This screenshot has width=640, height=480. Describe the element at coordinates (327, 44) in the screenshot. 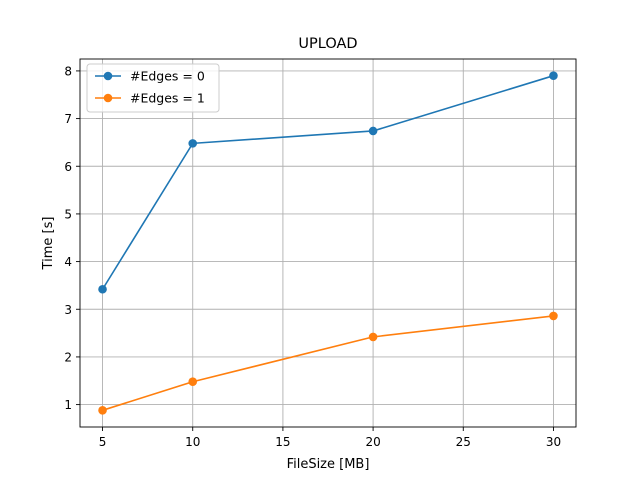

I see `chart-title: UPLOAD` at that location.